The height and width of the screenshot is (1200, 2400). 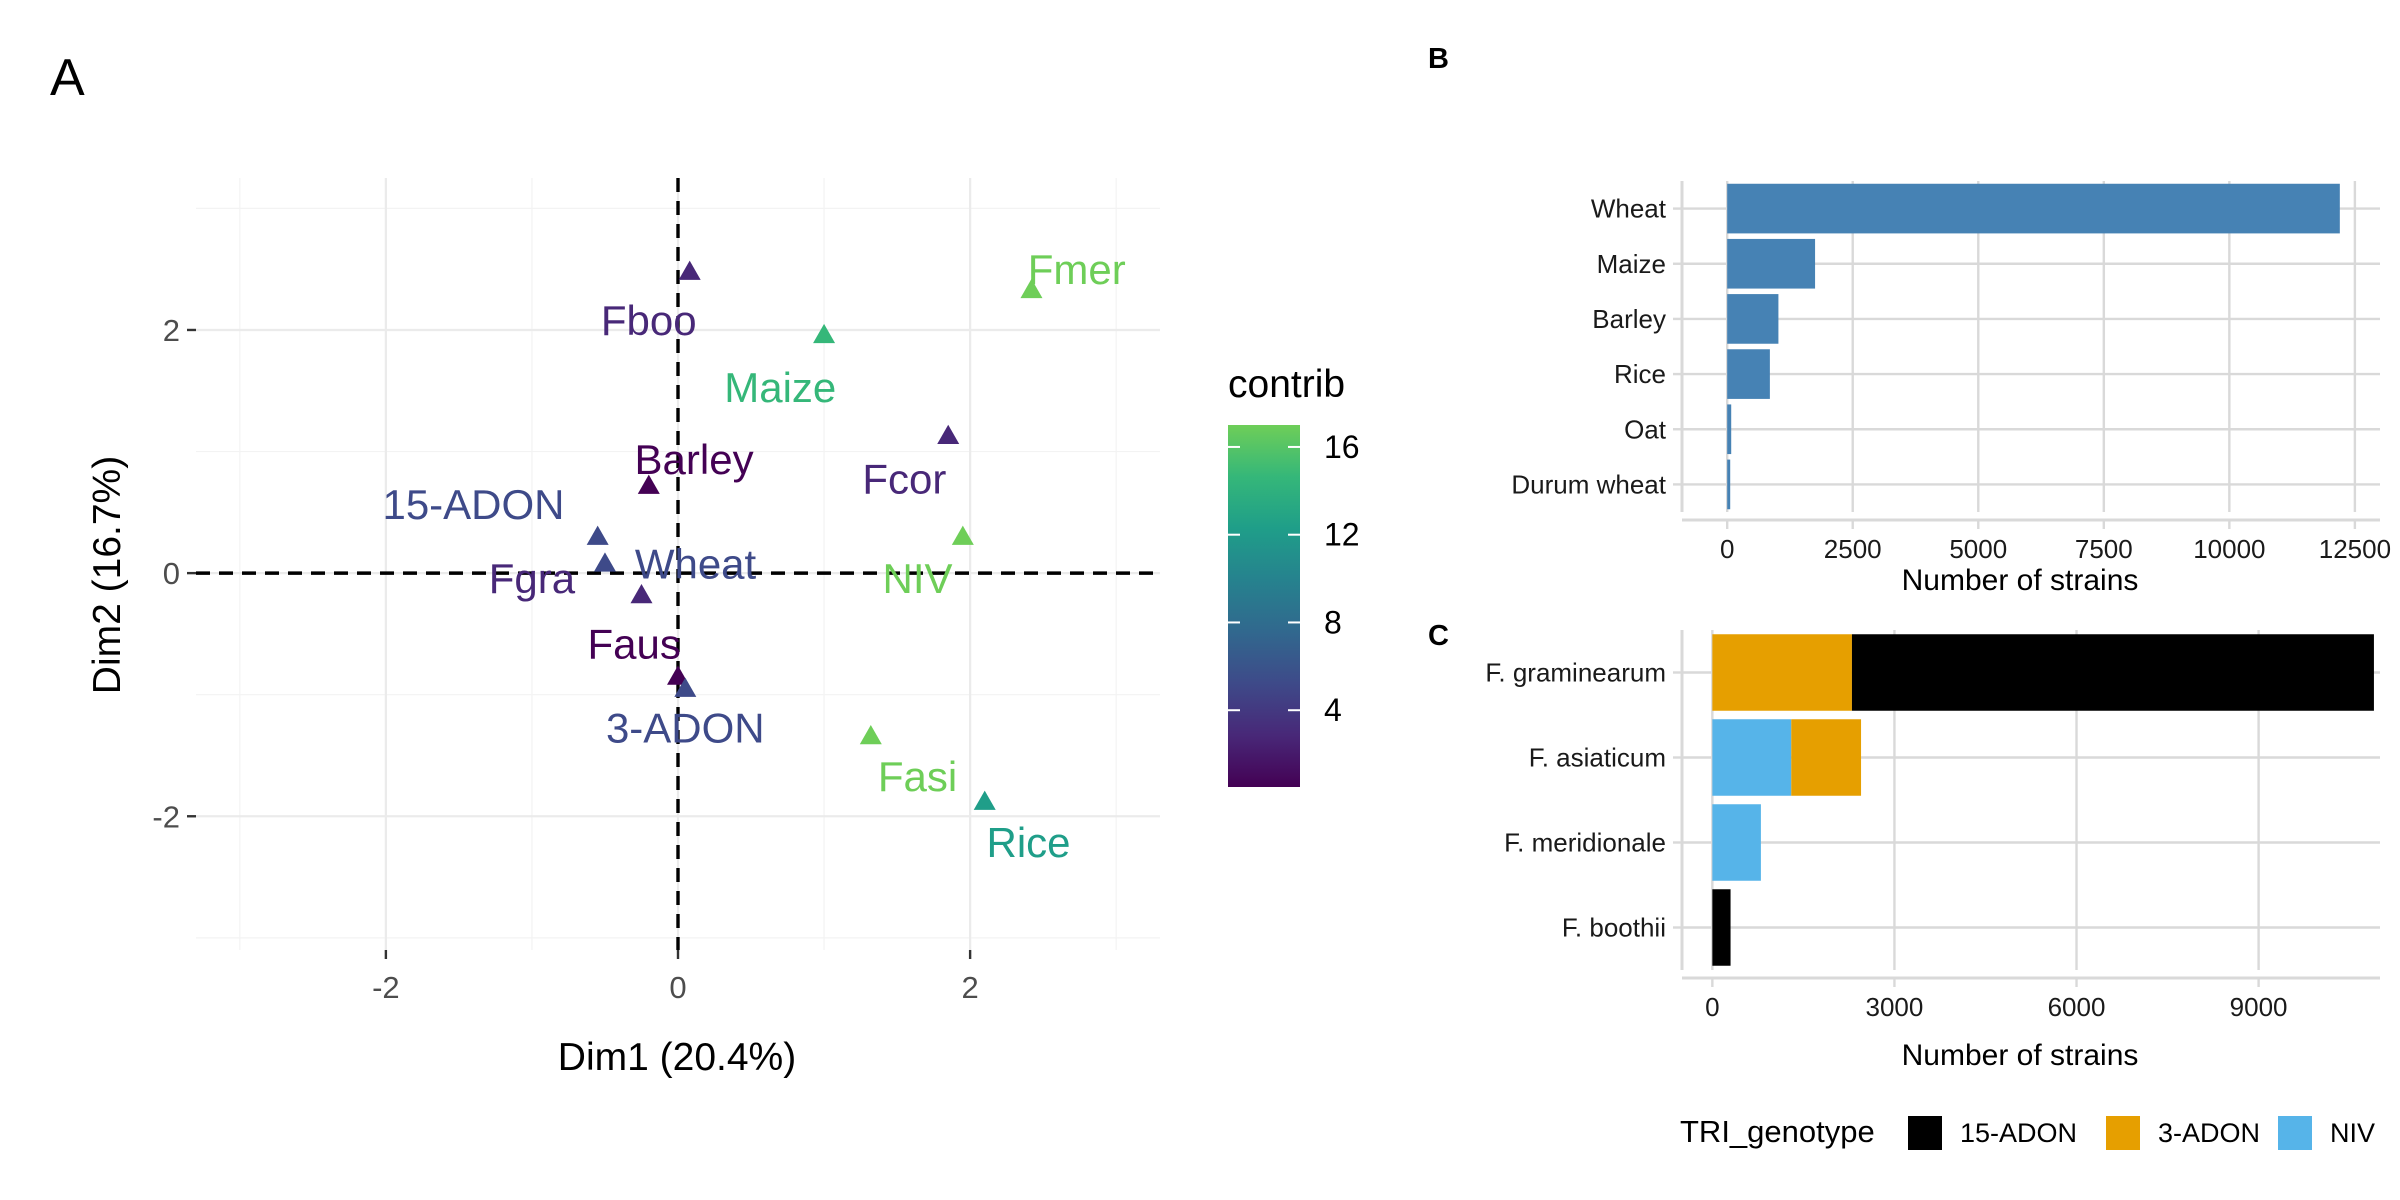 What do you see at coordinates (1077, 269) in the screenshot?
I see `point-label-fmer: Fmer` at bounding box center [1077, 269].